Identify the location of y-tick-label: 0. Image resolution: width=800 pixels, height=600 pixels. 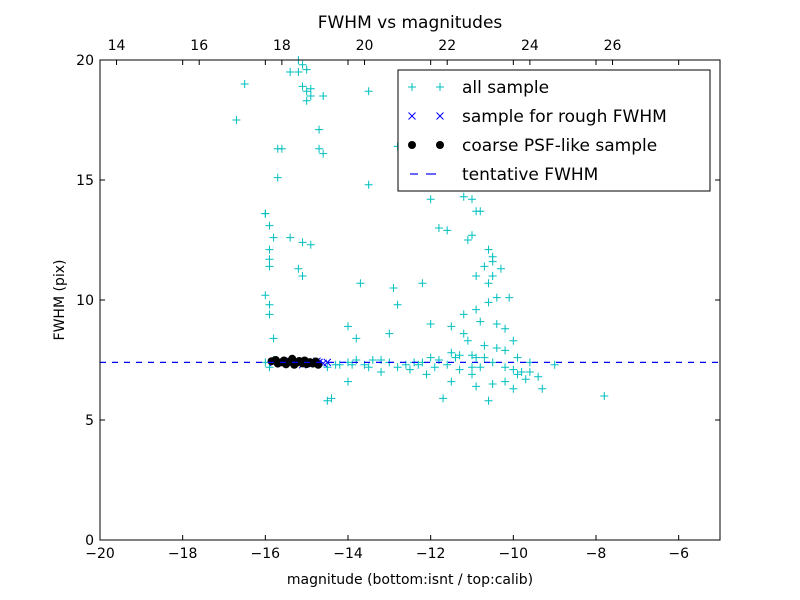
(89, 541).